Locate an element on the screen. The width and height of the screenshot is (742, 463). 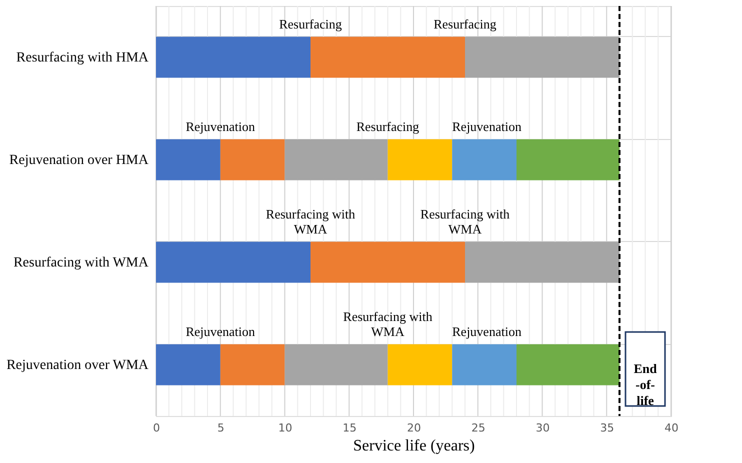
y-tick-label: Resurfacing with HMA is located at coordinates (83, 58).